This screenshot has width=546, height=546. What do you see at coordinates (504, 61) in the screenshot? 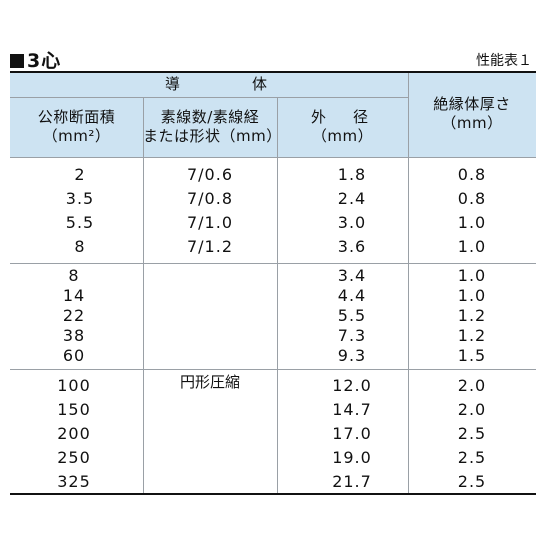
I see `reference-label: 性能表１` at bounding box center [504, 61].